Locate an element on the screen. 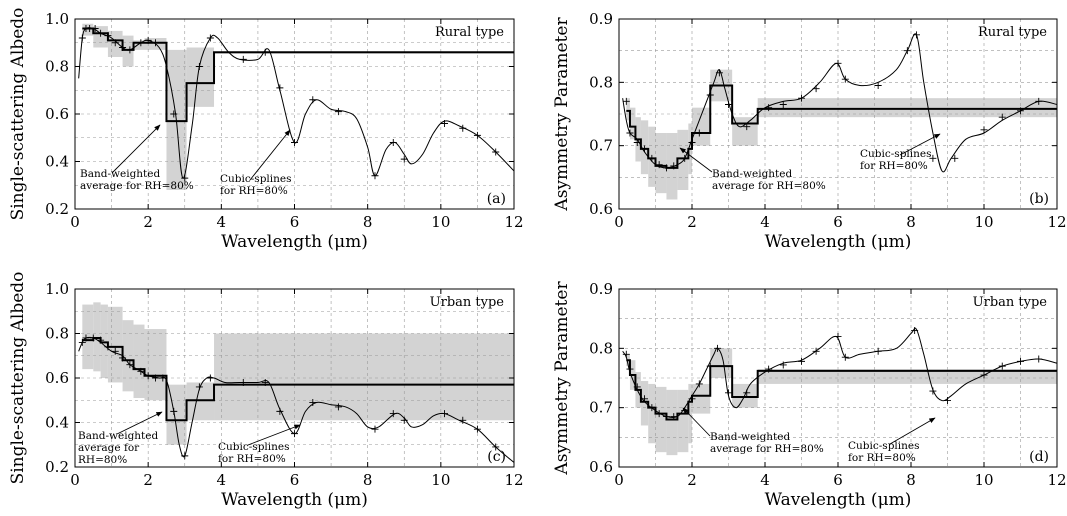 The width and height of the screenshot is (1067, 516). y-tick-label: 0.7 is located at coordinates (601, 408).